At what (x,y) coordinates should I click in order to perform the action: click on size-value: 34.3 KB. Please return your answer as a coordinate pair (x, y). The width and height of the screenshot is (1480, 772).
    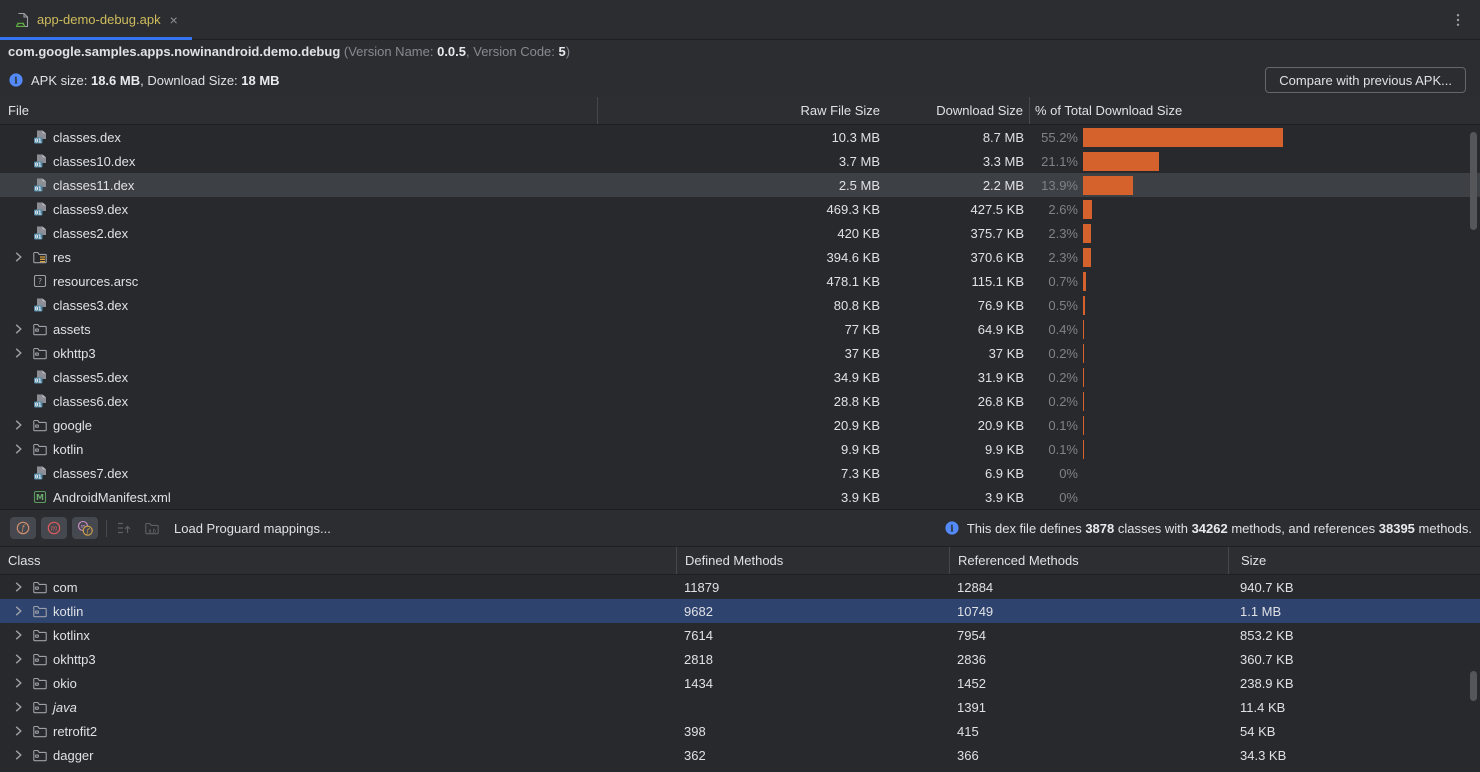
    Looking at the image, I should click on (1263, 755).